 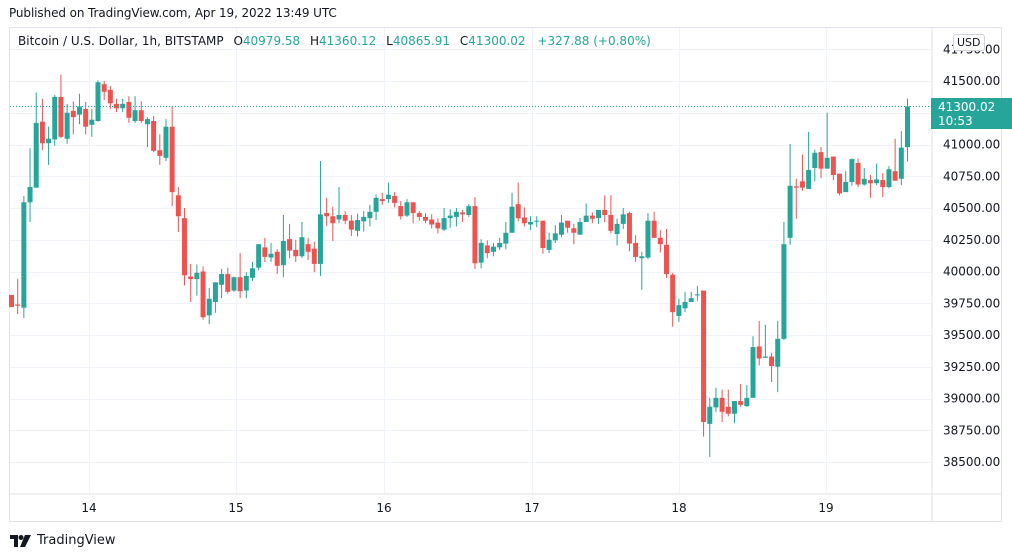 What do you see at coordinates (121, 41) in the screenshot?
I see `symbol-title: Bitcoin / U.S. Dollar, 1h, BITSTAMP` at bounding box center [121, 41].